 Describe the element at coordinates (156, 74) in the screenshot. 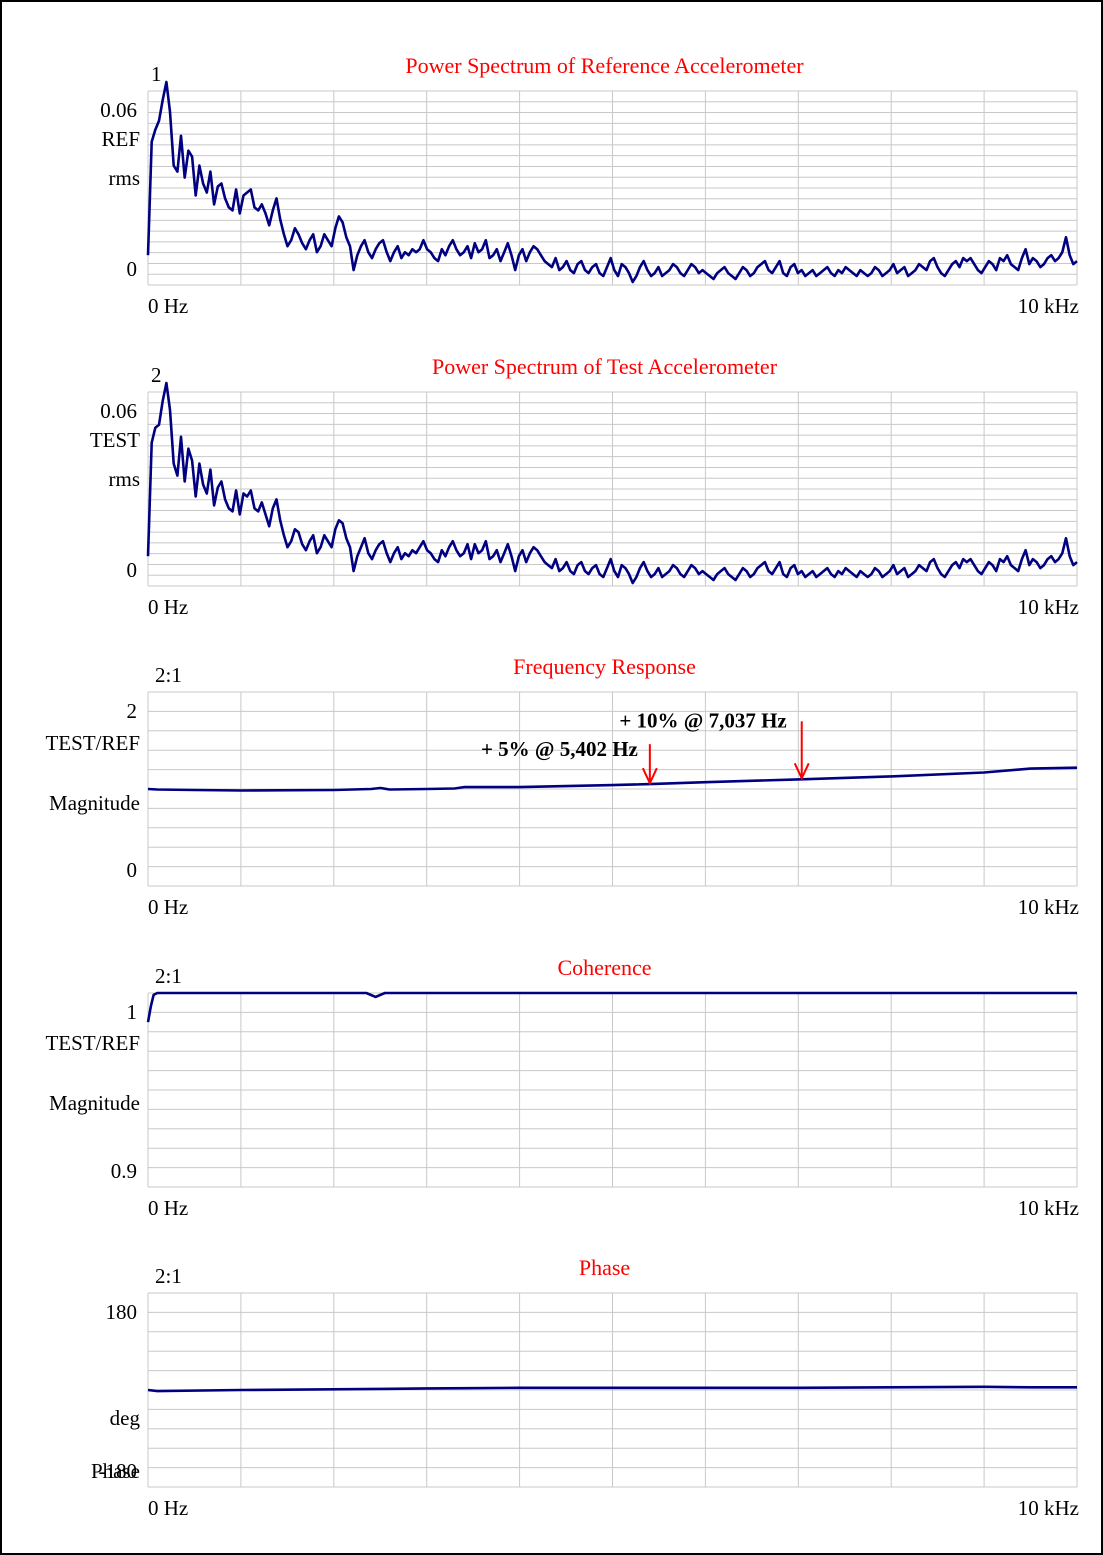

I see `channel-label: 1` at that location.